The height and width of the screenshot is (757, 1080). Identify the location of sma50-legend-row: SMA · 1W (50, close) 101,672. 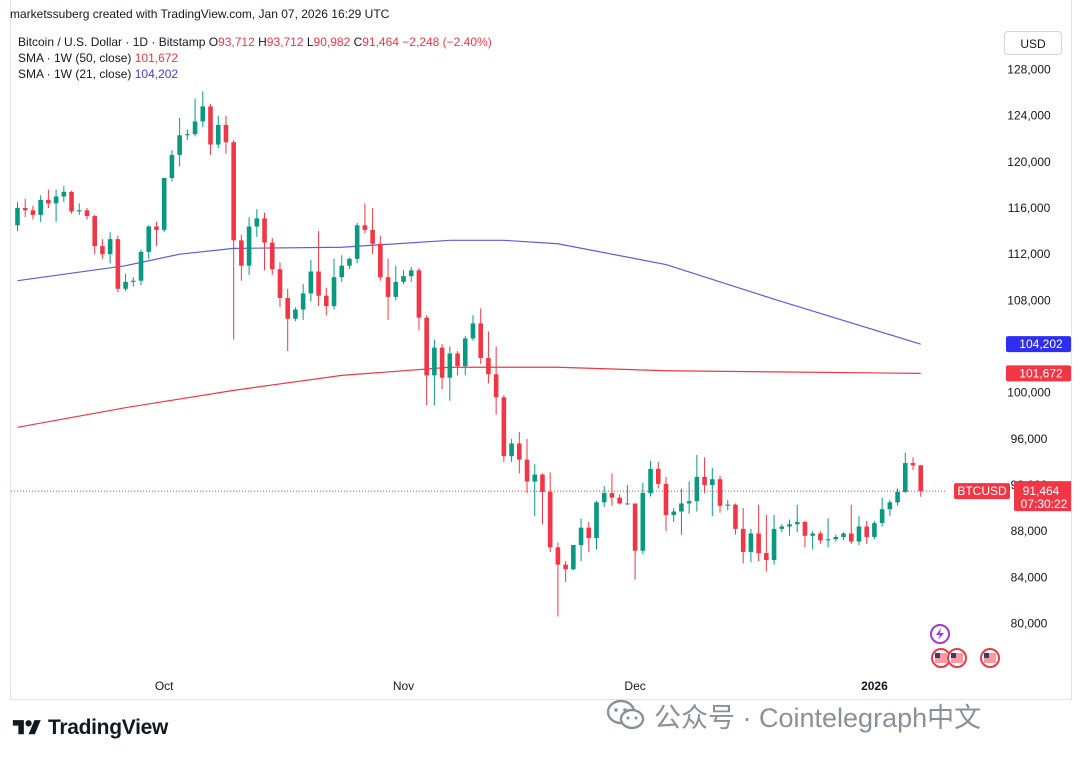
(255, 58).